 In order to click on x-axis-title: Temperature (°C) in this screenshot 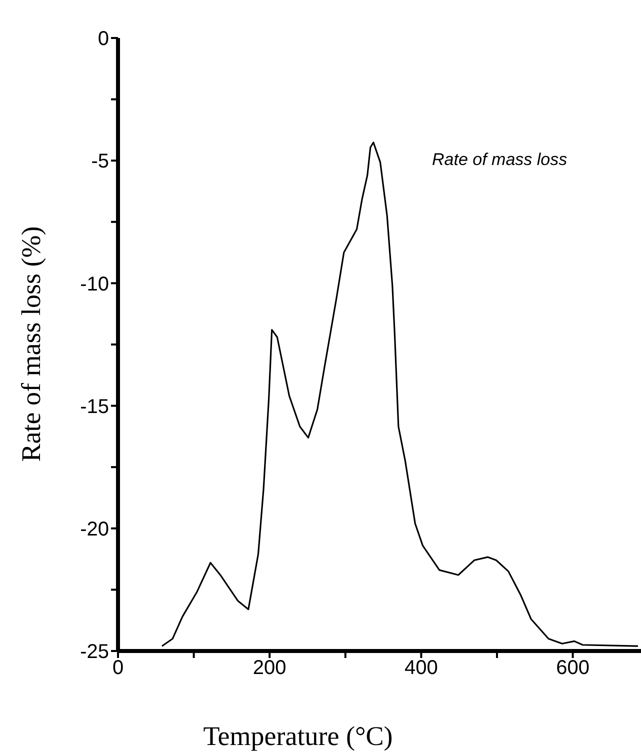, I will do `click(298, 736)`.